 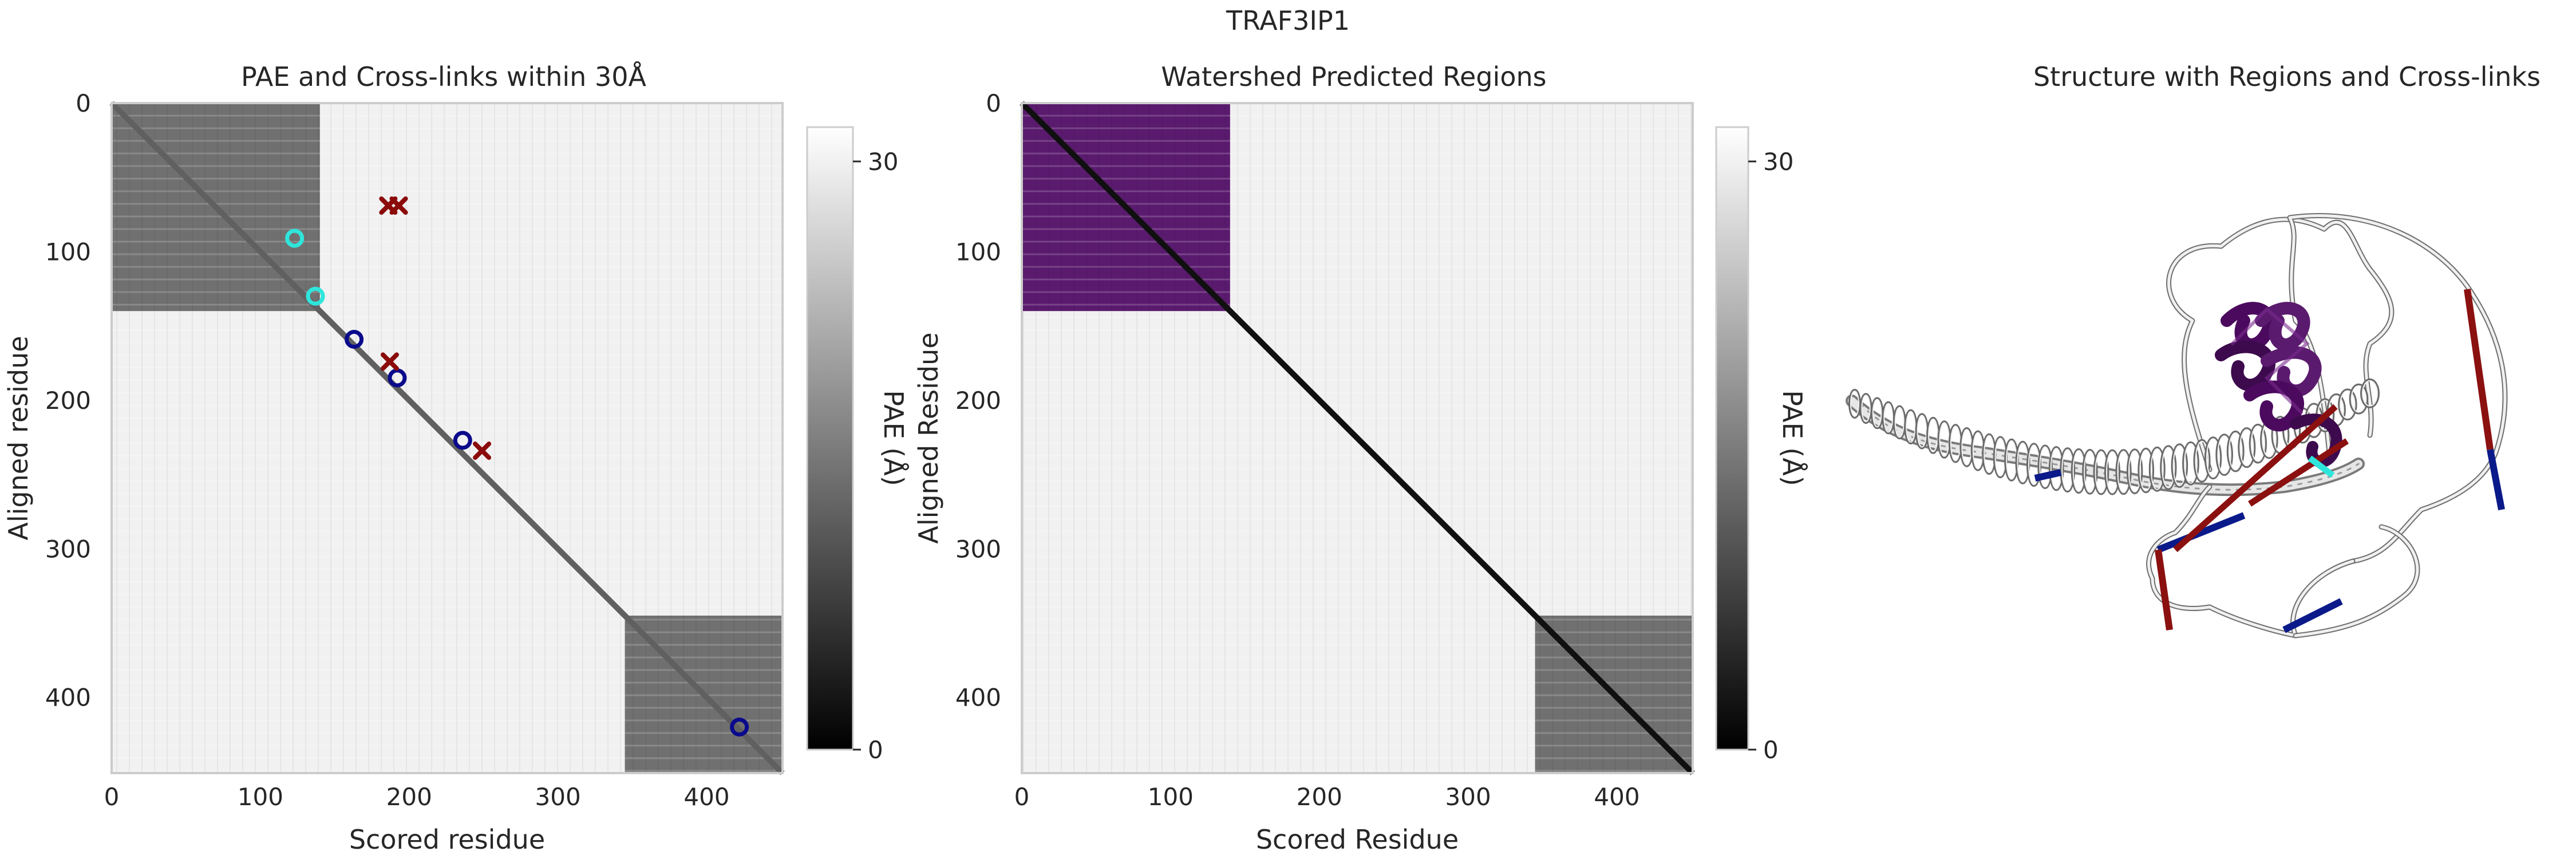 I want to click on panel1-colorbar-frame, so click(x=830, y=438).